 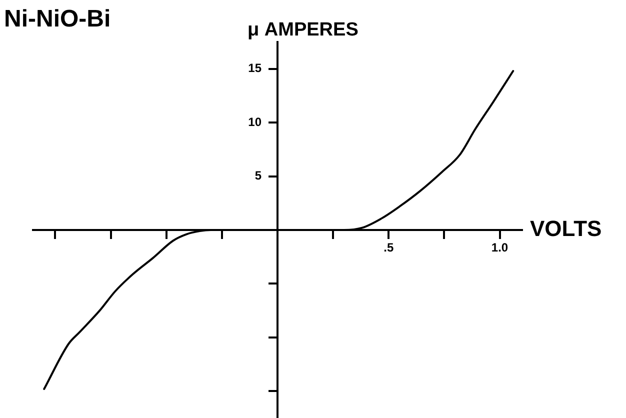 I want to click on y-tick-label: 15, so click(x=255, y=68).